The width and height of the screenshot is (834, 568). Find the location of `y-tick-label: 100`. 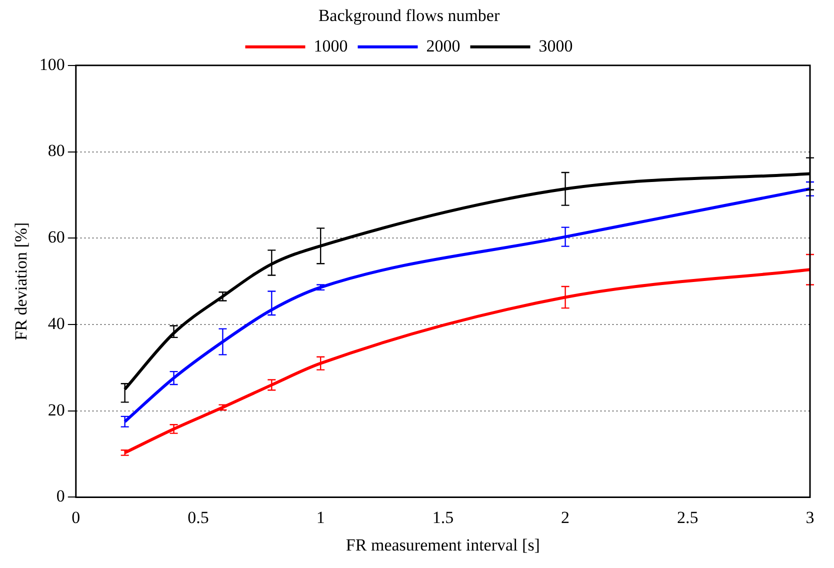

y-tick-label: 100 is located at coordinates (52, 64).